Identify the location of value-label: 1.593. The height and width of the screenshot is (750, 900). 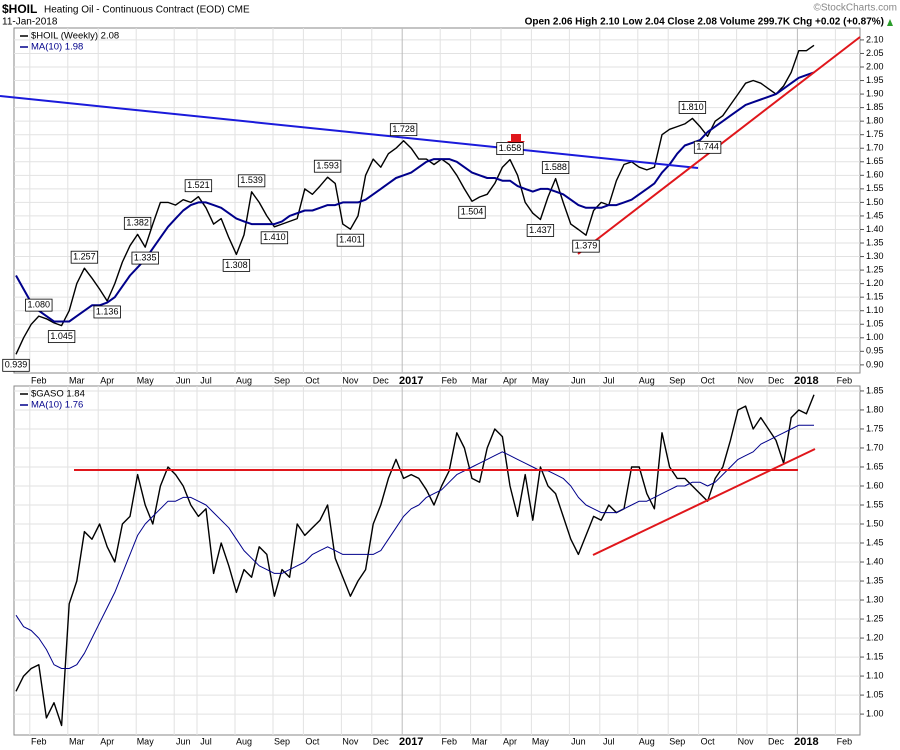
(327, 166).